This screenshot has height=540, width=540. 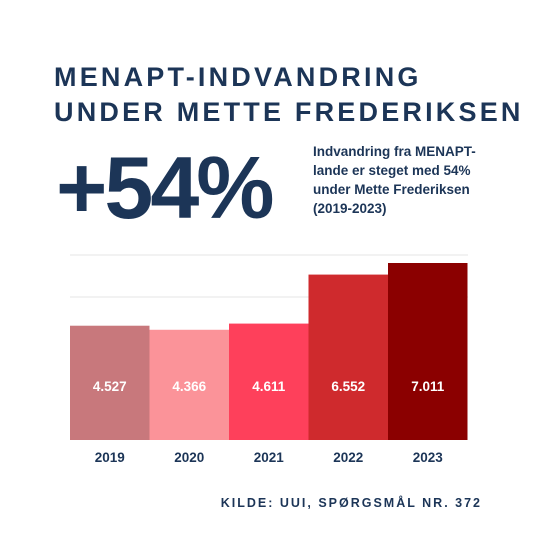 What do you see at coordinates (428, 351) in the screenshot?
I see `bar-2023` at bounding box center [428, 351].